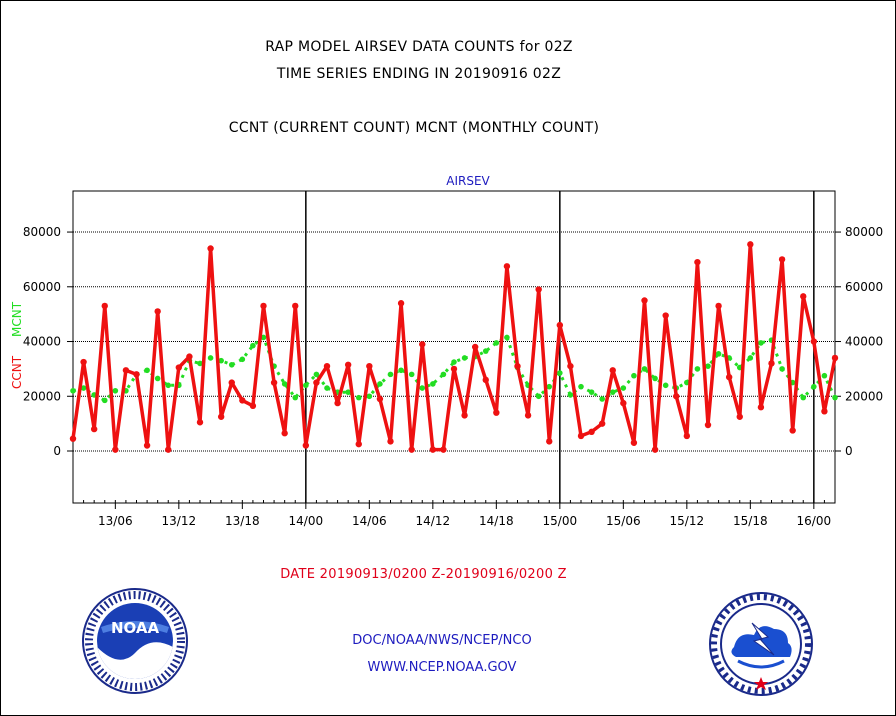  I want to click on chart-title-line2: TIME SERIES ENDING IN 20190916 02Z, so click(419, 74).